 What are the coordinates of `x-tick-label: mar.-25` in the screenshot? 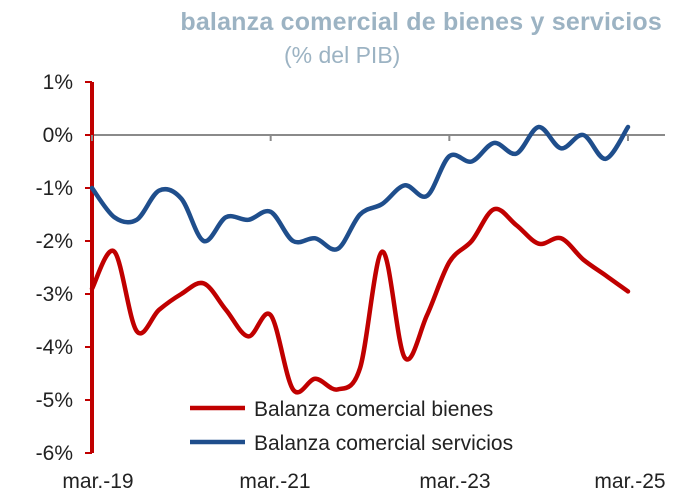 It's located at (629, 481).